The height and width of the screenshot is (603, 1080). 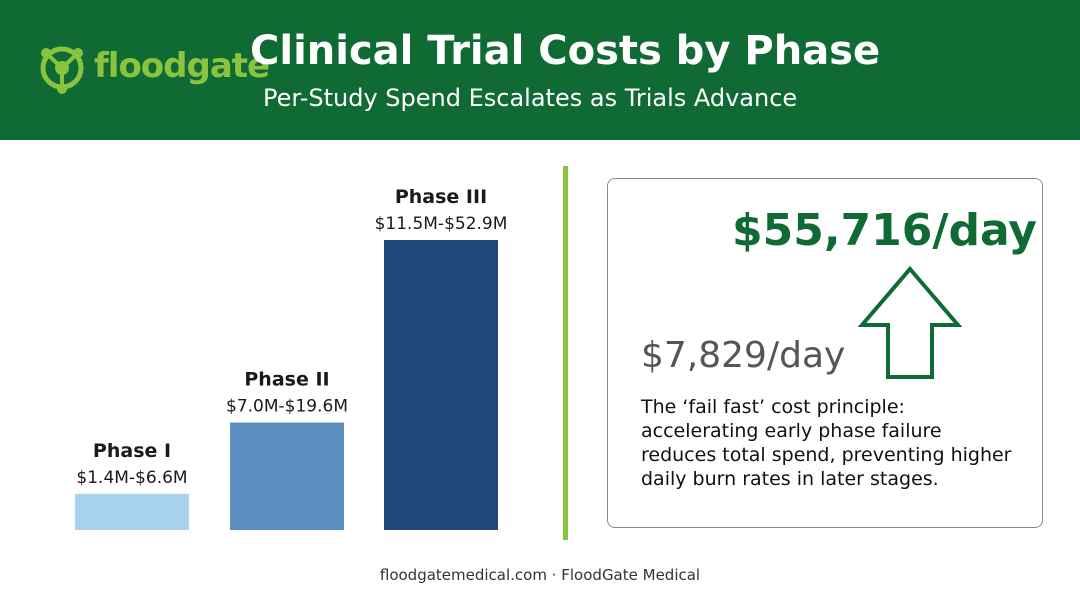 I want to click on floodgate-logo: floodgate, so click(x=152, y=68).